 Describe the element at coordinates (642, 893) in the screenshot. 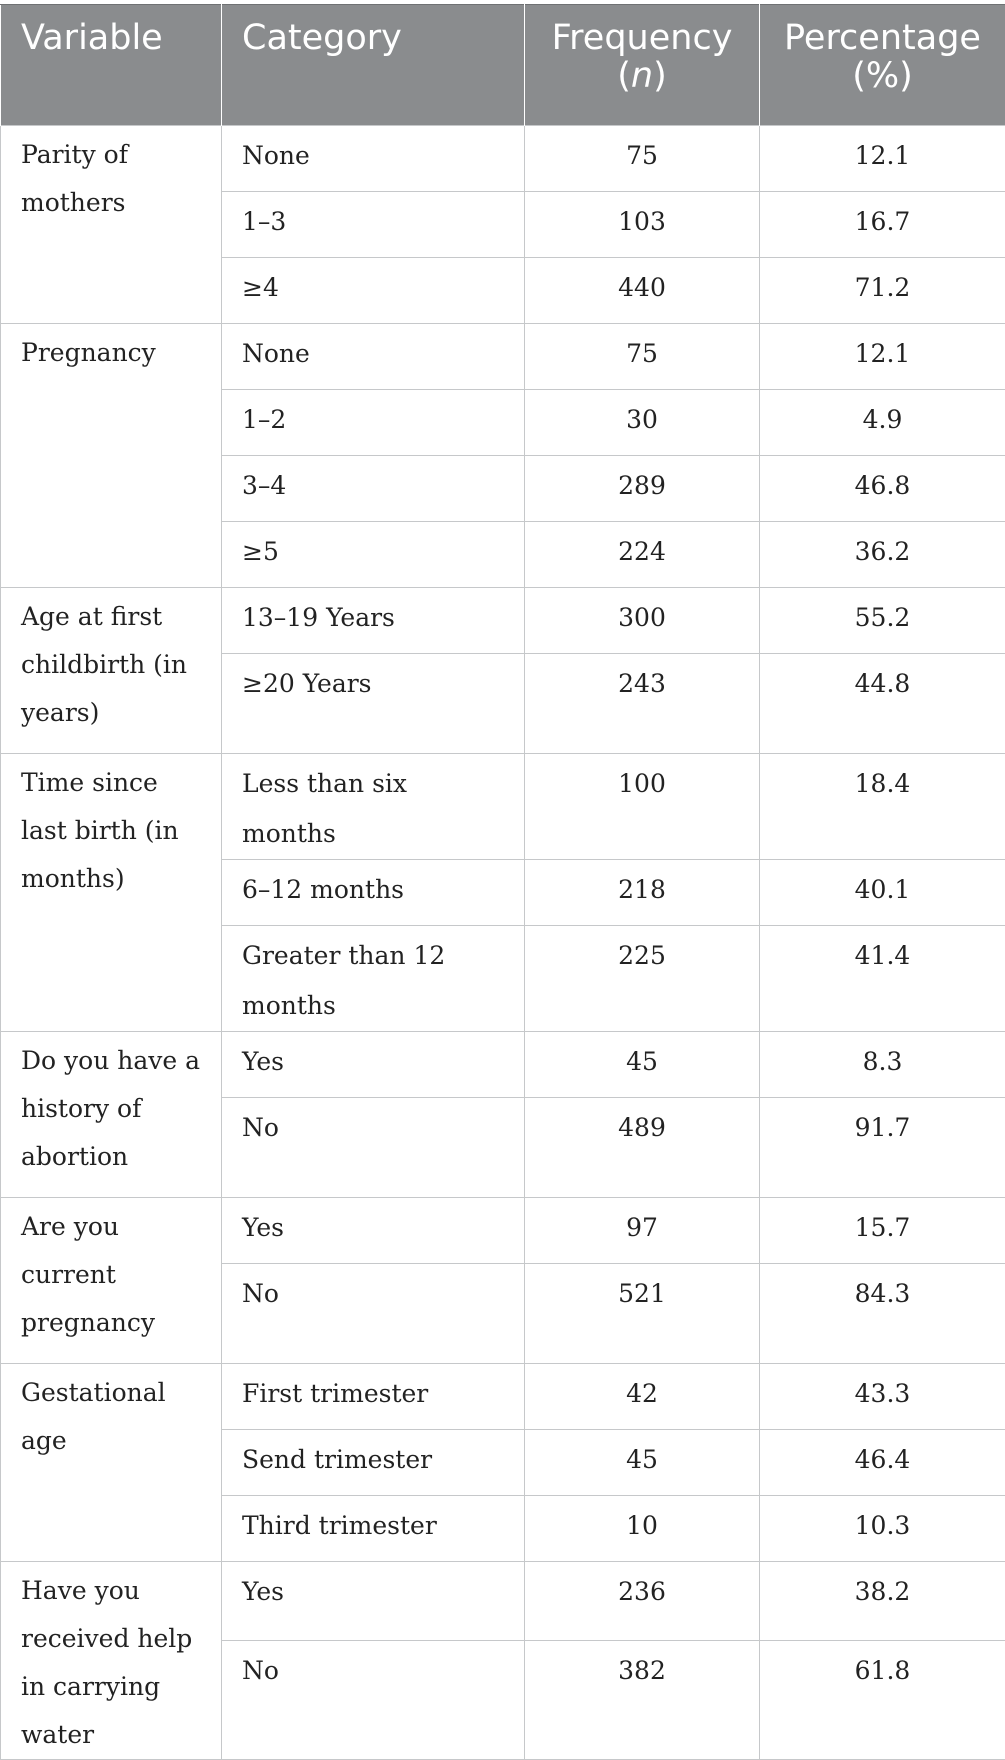

I see `frequency-cell: 218` at that location.